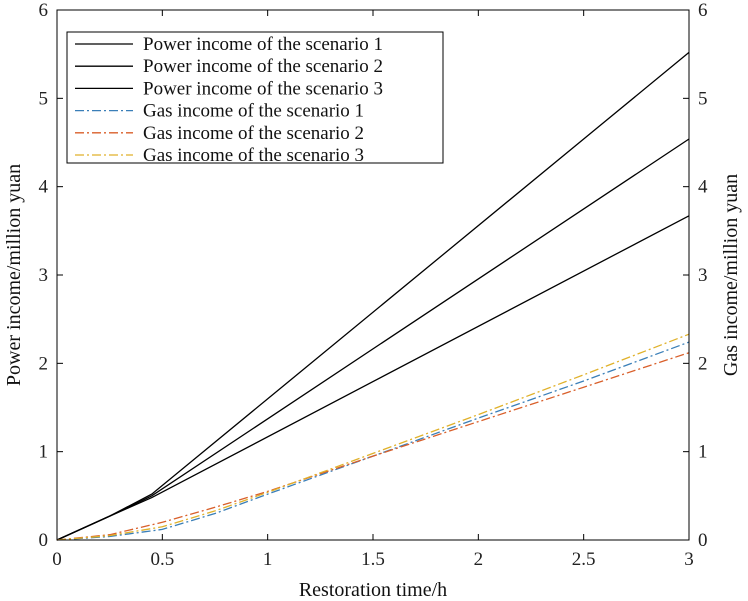 This screenshot has width=748, height=601. Describe the element at coordinates (689, 559) in the screenshot. I see `x-tick-label: 3` at that location.